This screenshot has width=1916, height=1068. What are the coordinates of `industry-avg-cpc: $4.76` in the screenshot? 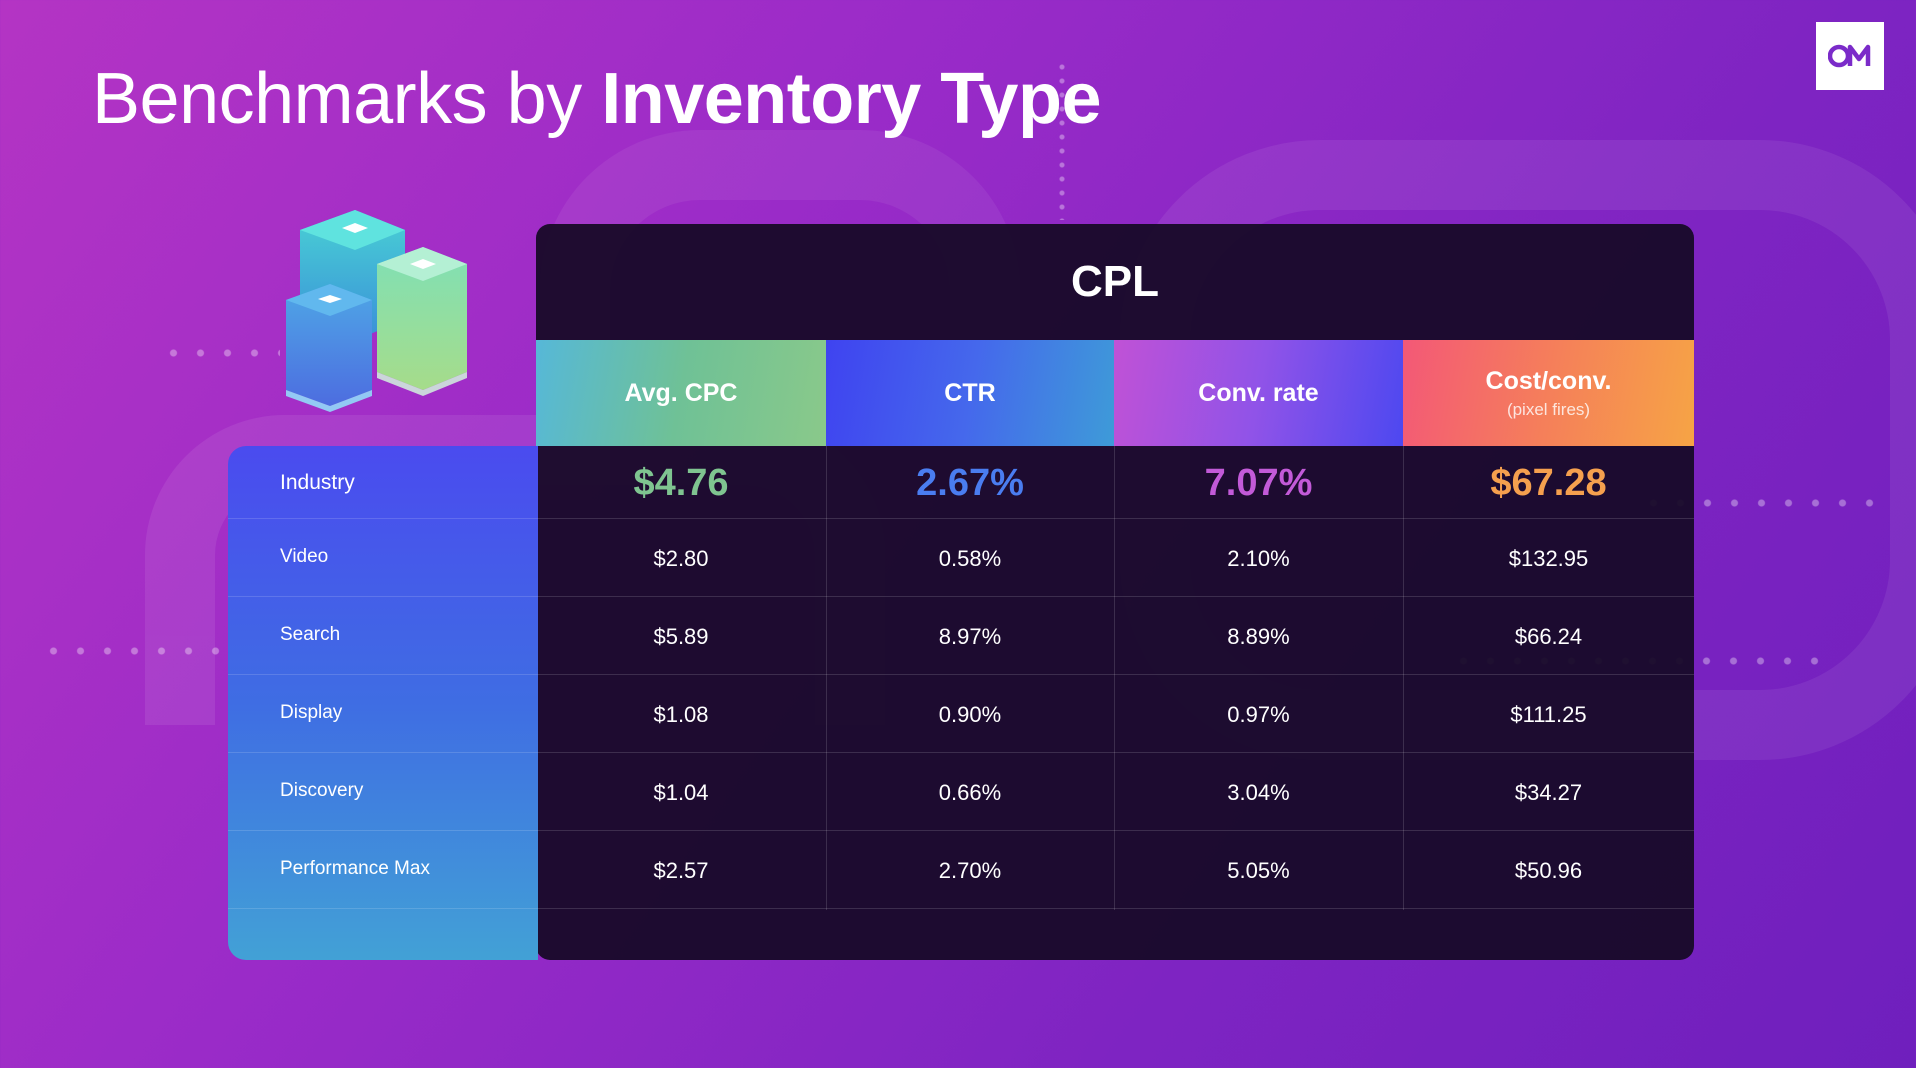 It's located at (681, 482).